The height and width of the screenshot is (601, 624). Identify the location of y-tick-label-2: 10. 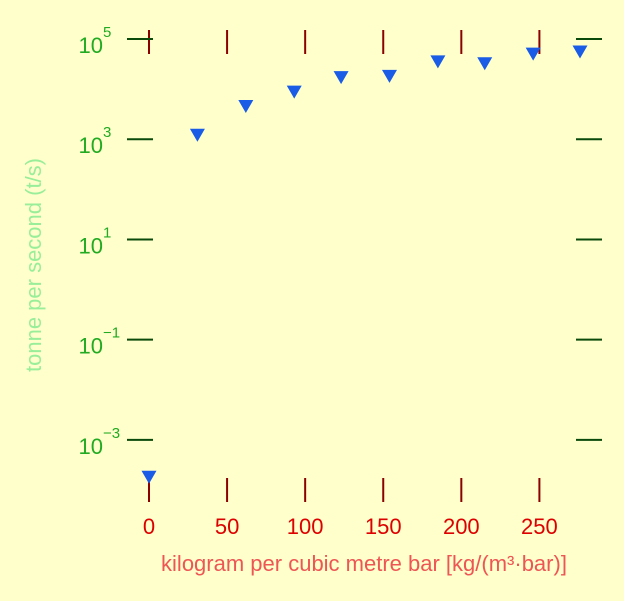
(91, 245).